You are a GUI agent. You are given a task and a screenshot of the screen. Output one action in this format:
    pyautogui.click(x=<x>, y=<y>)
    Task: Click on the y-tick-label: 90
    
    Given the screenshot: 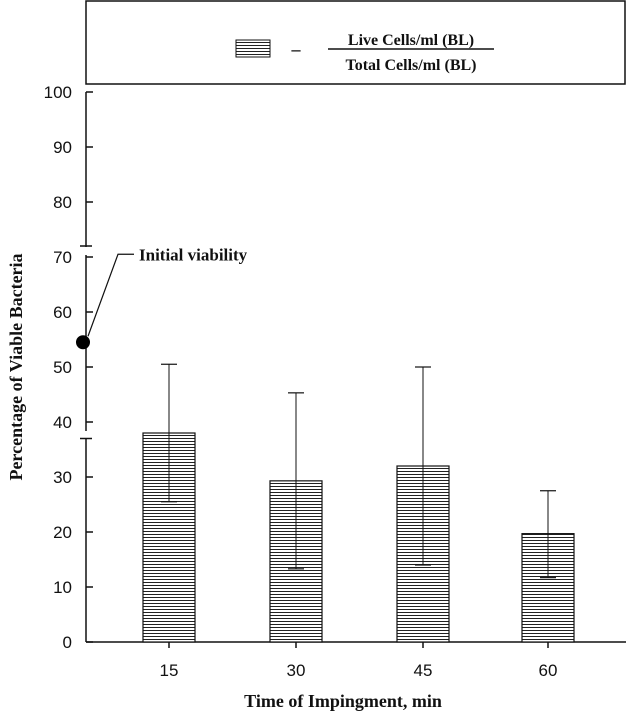 What is the action you would take?
    pyautogui.click(x=62, y=147)
    